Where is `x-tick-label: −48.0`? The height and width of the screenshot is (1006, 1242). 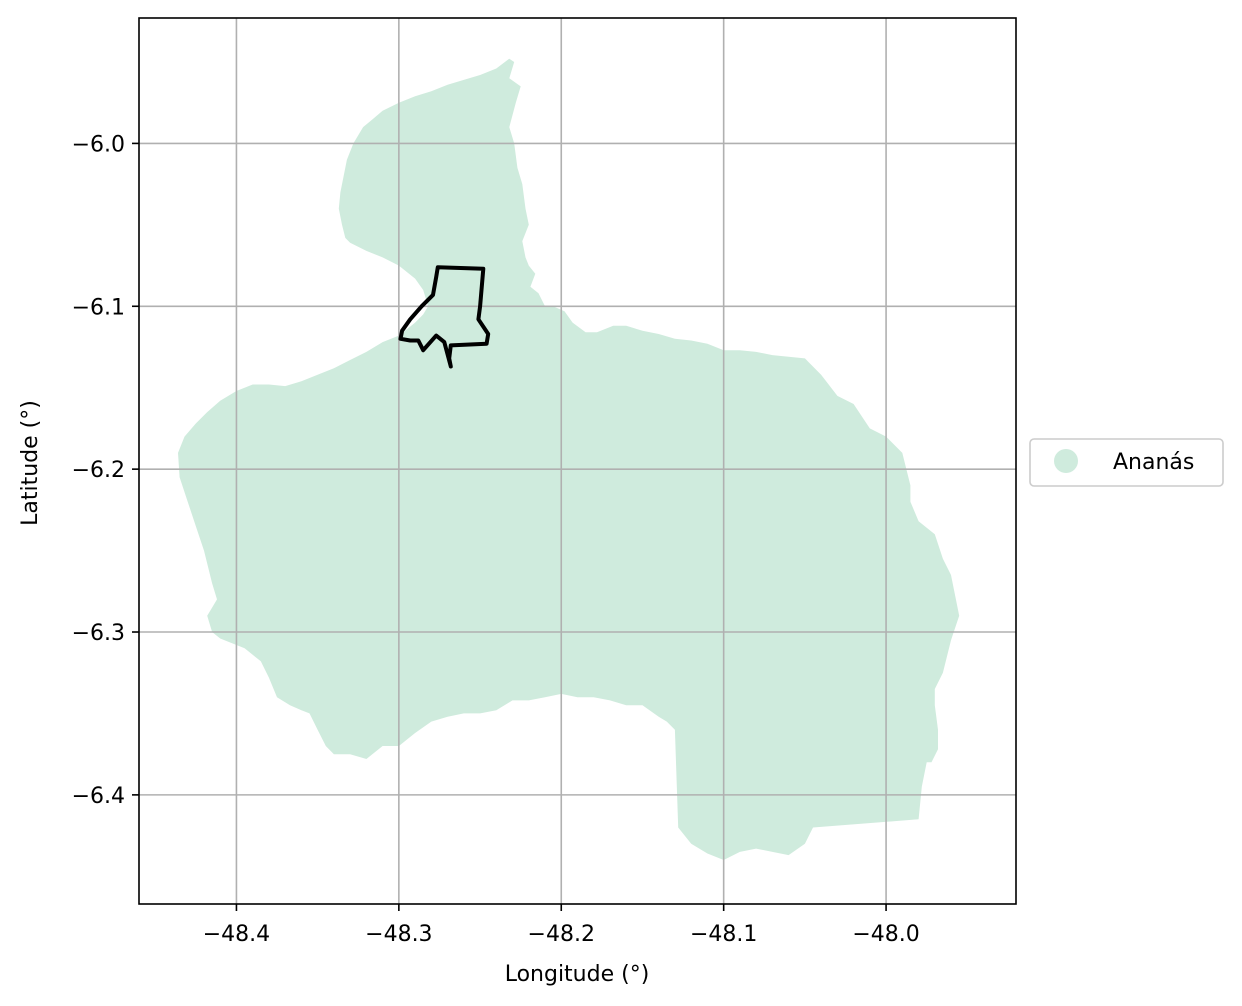 x-tick-label: −48.0 is located at coordinates (885, 934).